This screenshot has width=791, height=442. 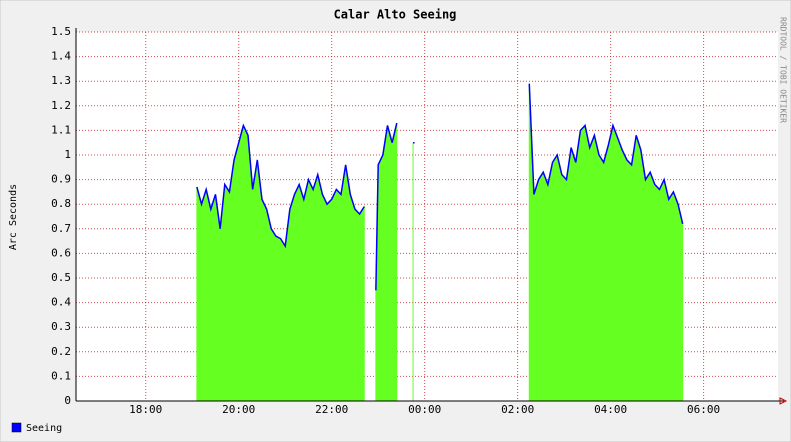 What do you see at coordinates (783, 70) in the screenshot?
I see `watermark: RRDTOOL / TOBI OETIKER` at bounding box center [783, 70].